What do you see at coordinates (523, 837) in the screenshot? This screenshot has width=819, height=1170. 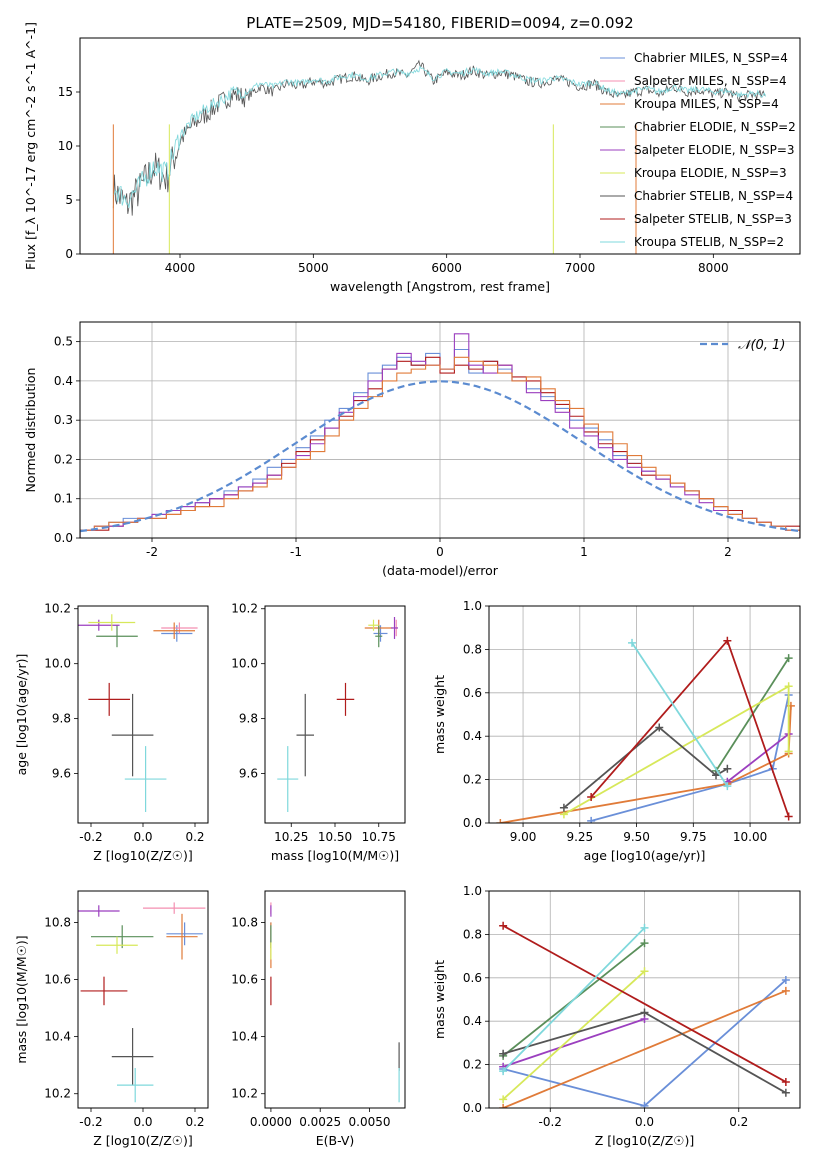 I see `x-tick-label: 9.00` at bounding box center [523, 837].